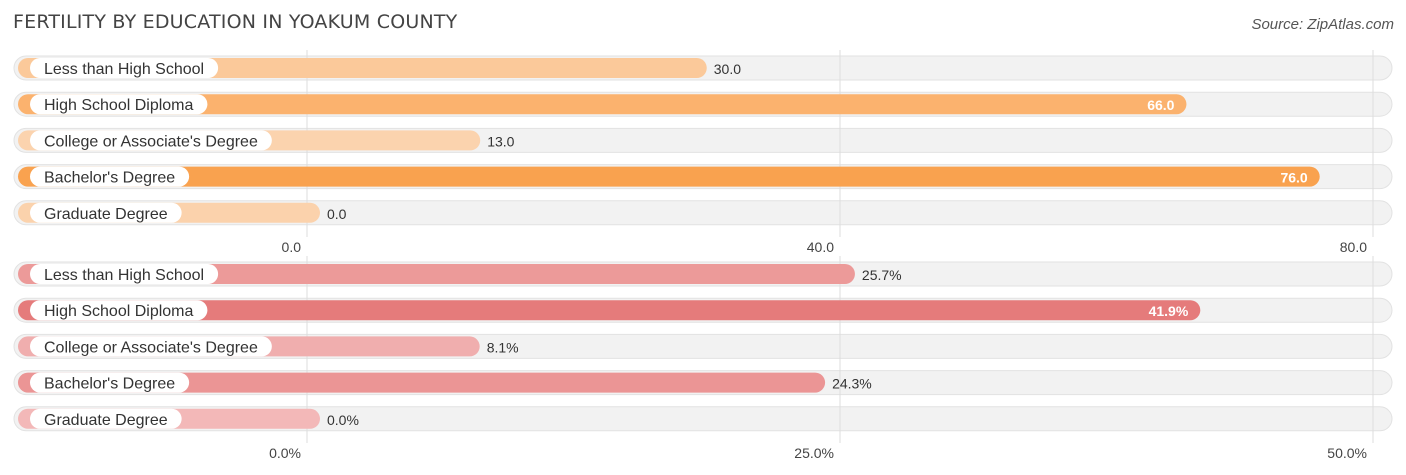  Describe the element at coordinates (1160, 105) in the screenshot. I see `value-label: 66.0` at that location.